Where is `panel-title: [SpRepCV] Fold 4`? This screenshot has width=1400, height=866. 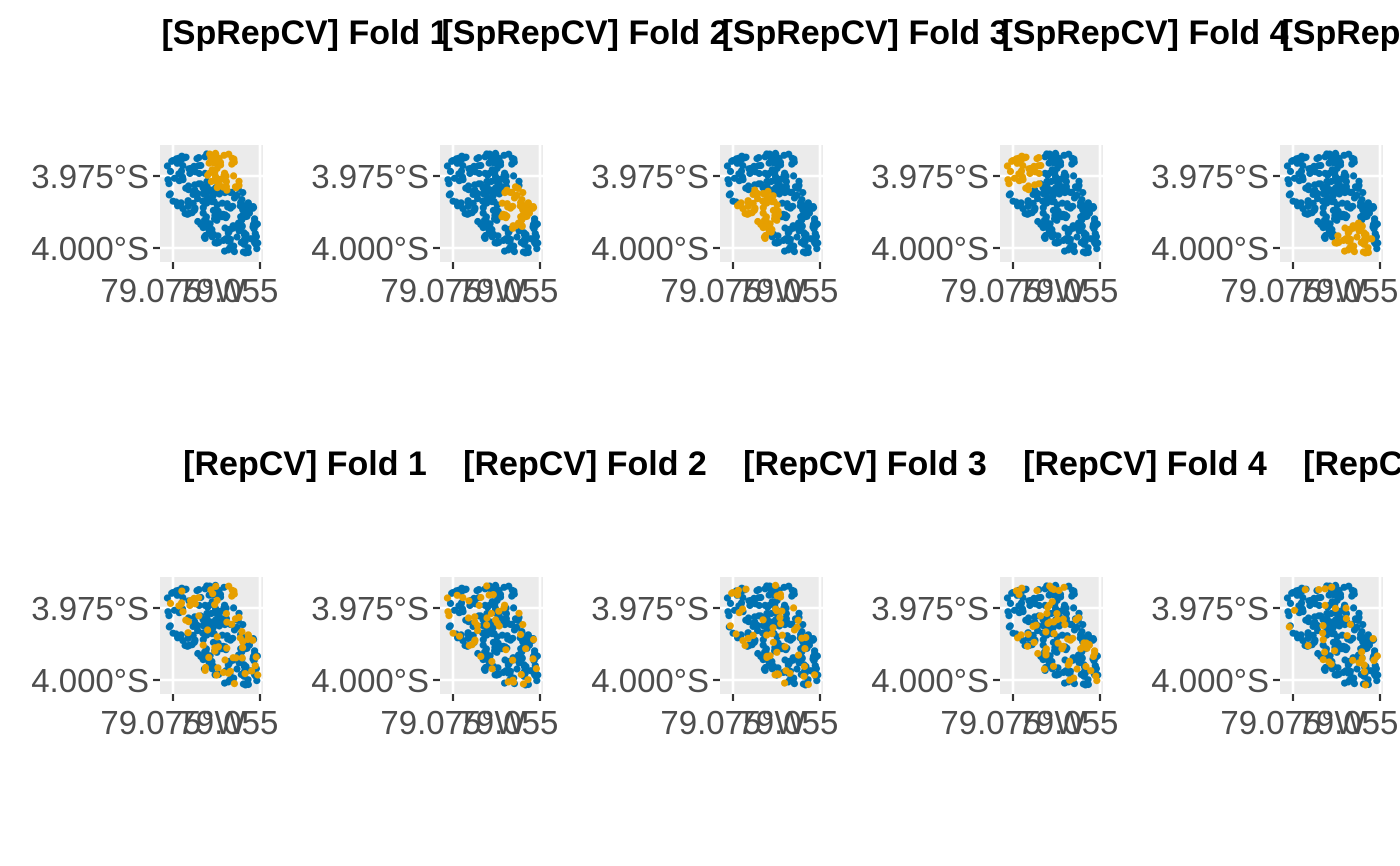 panel-title: [SpRepCV] Fold 4 is located at coordinates (1144, 33).